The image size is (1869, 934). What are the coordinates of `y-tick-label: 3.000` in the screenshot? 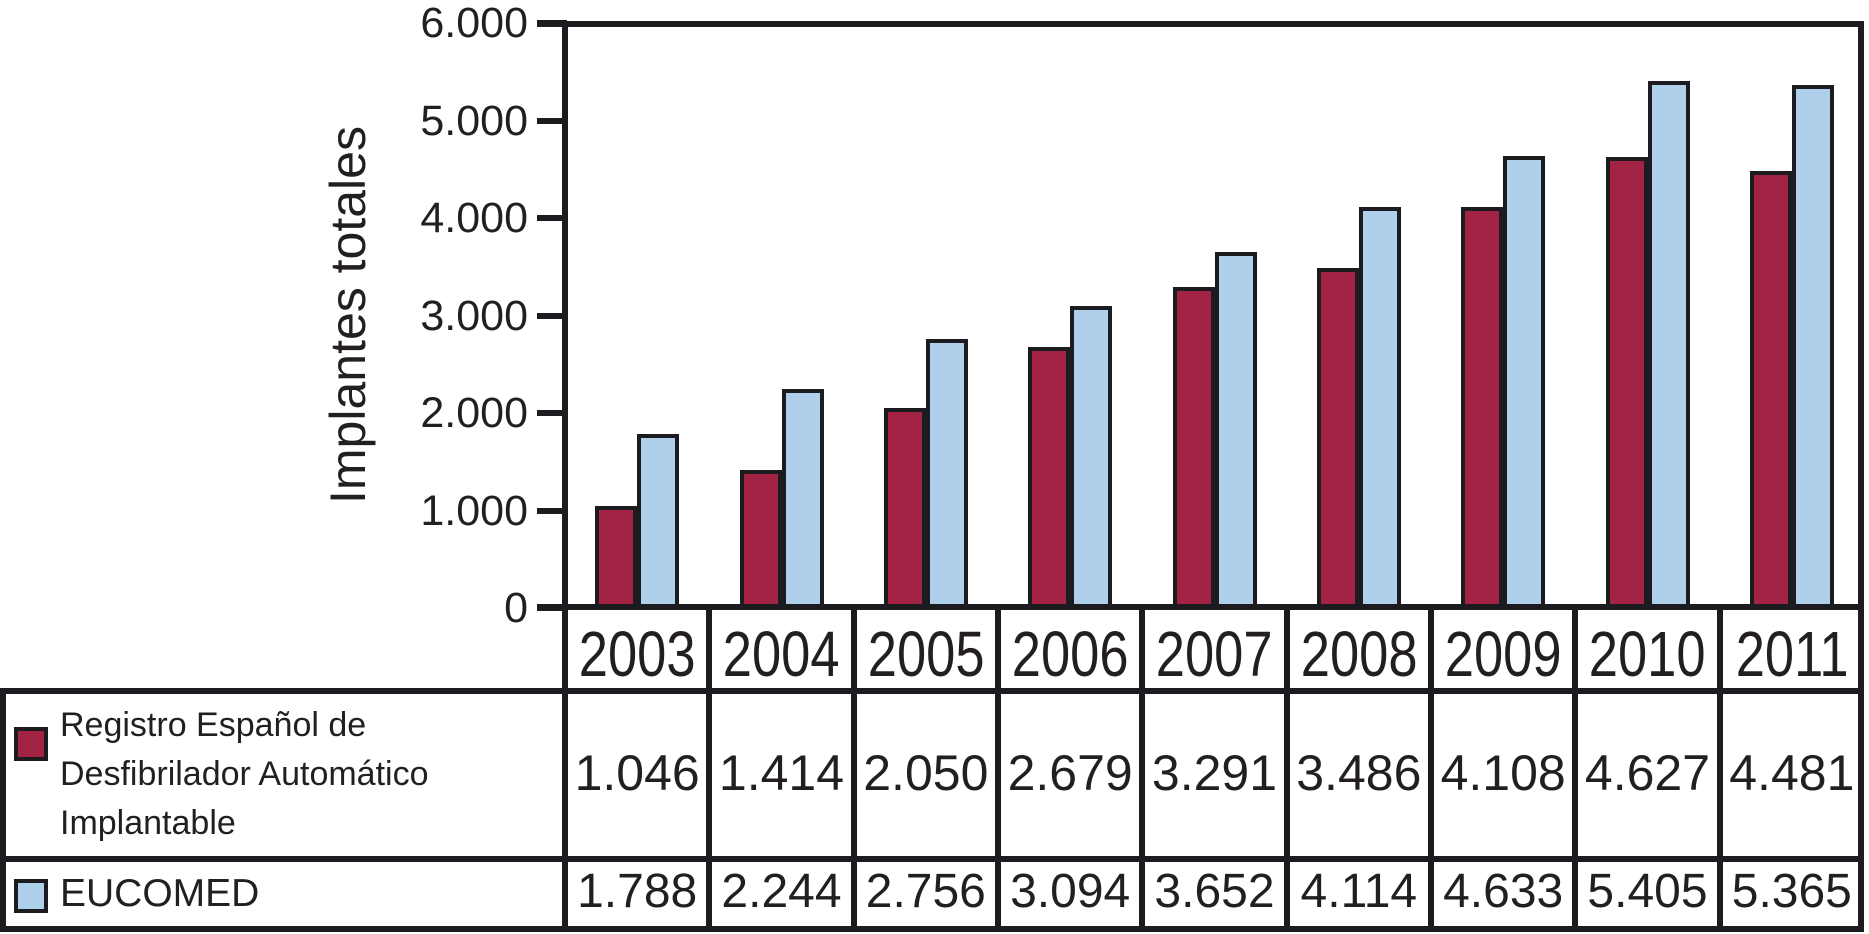 It's located at (474, 315).